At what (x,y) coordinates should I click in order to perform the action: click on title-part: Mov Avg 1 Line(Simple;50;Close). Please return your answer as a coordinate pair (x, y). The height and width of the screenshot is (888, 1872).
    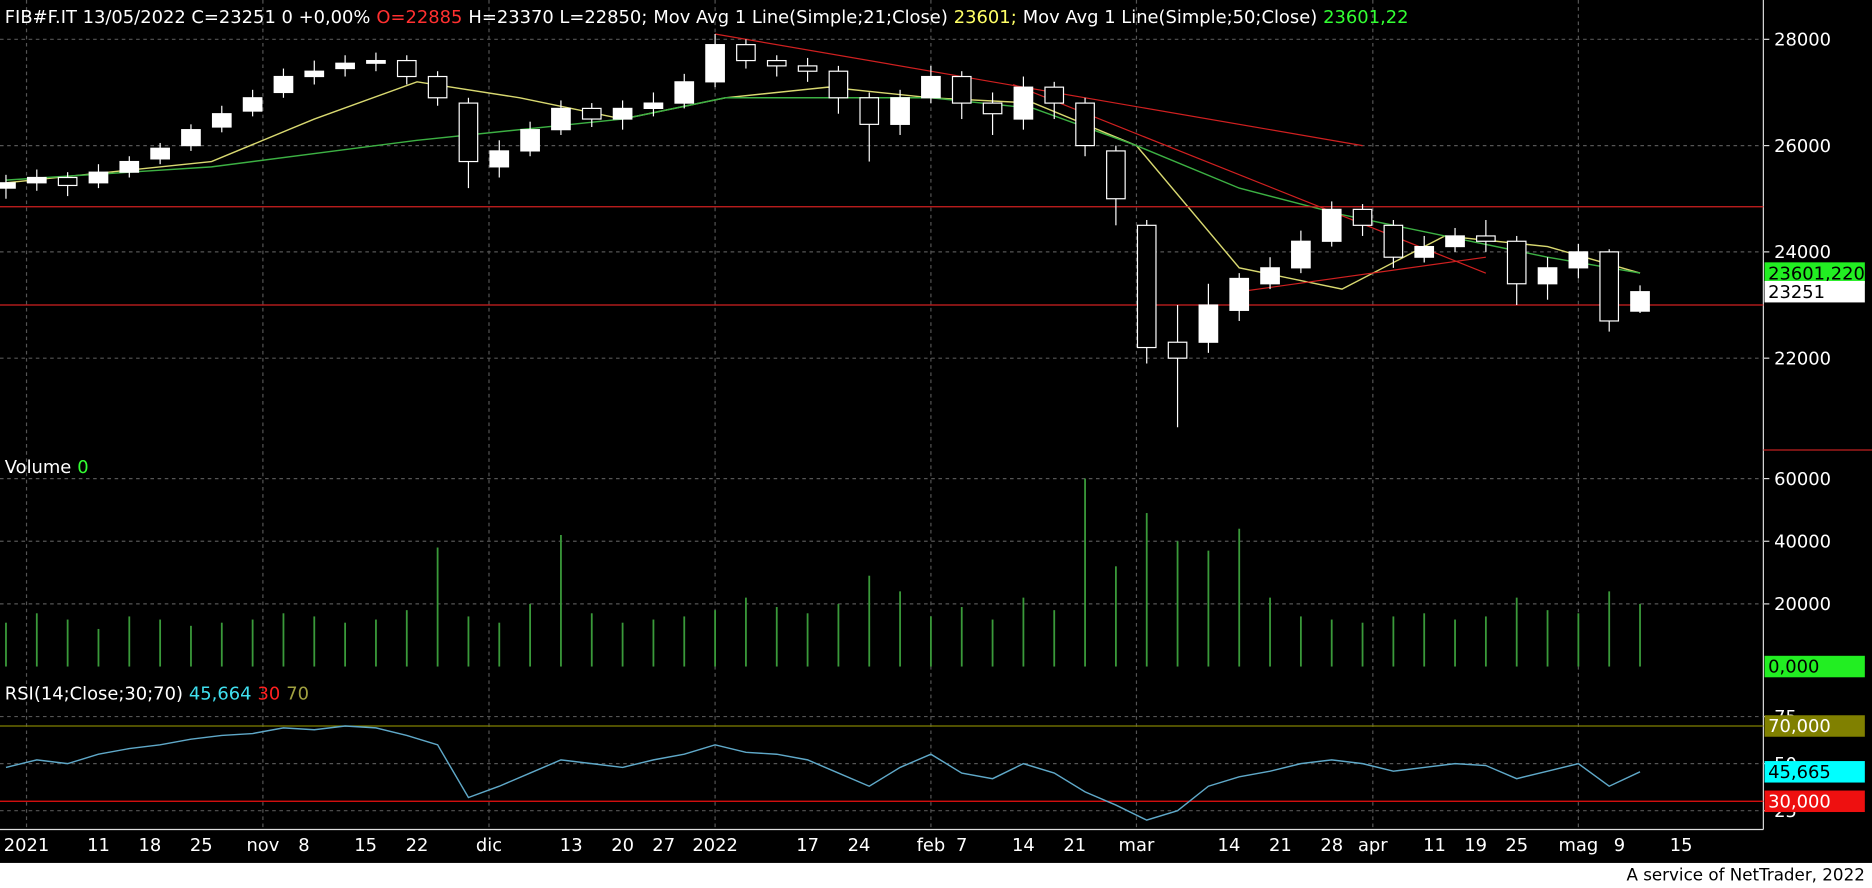
    Looking at the image, I should click on (1170, 17).